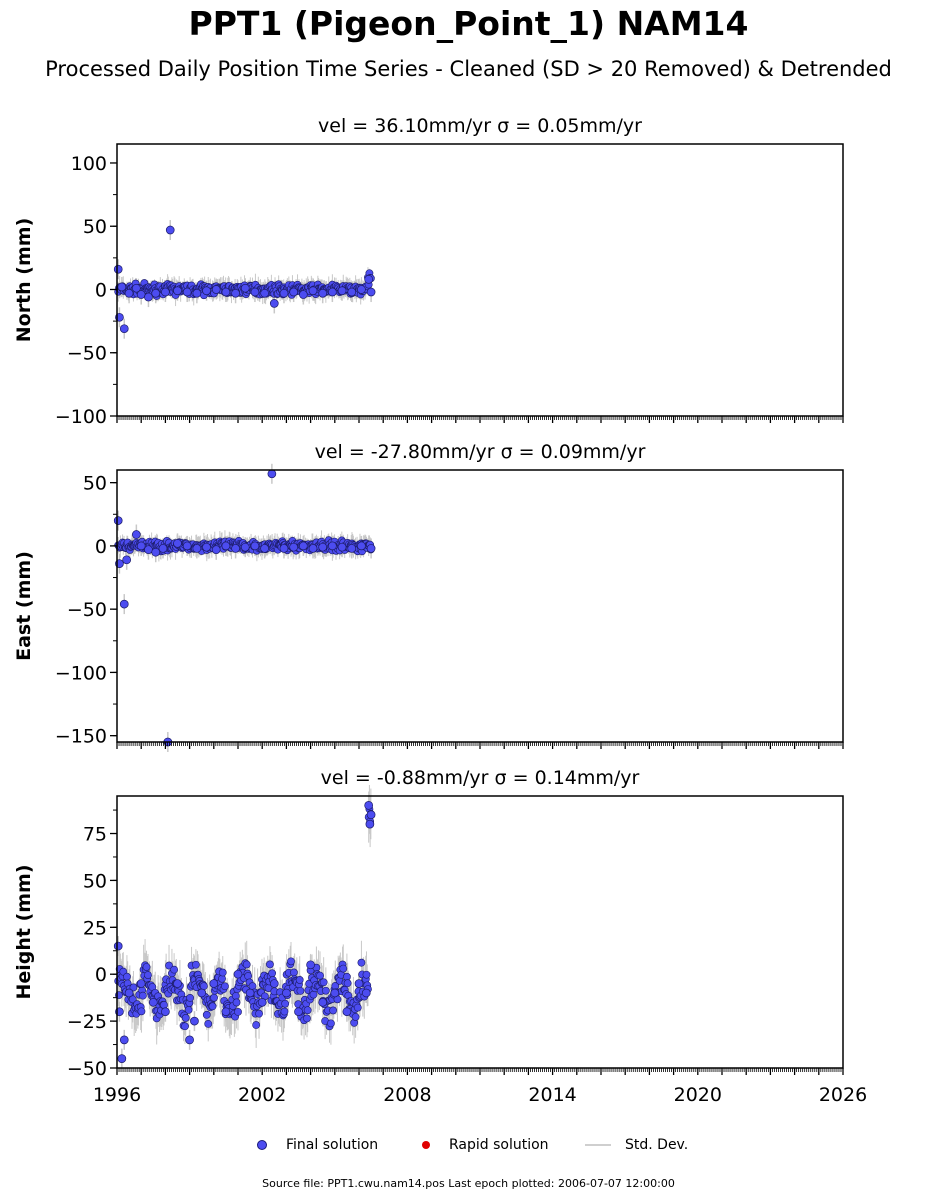 This screenshot has width=937, height=1200. Describe the element at coordinates (117, 1095) in the screenshot. I see `x-tick-label: 1996` at that location.